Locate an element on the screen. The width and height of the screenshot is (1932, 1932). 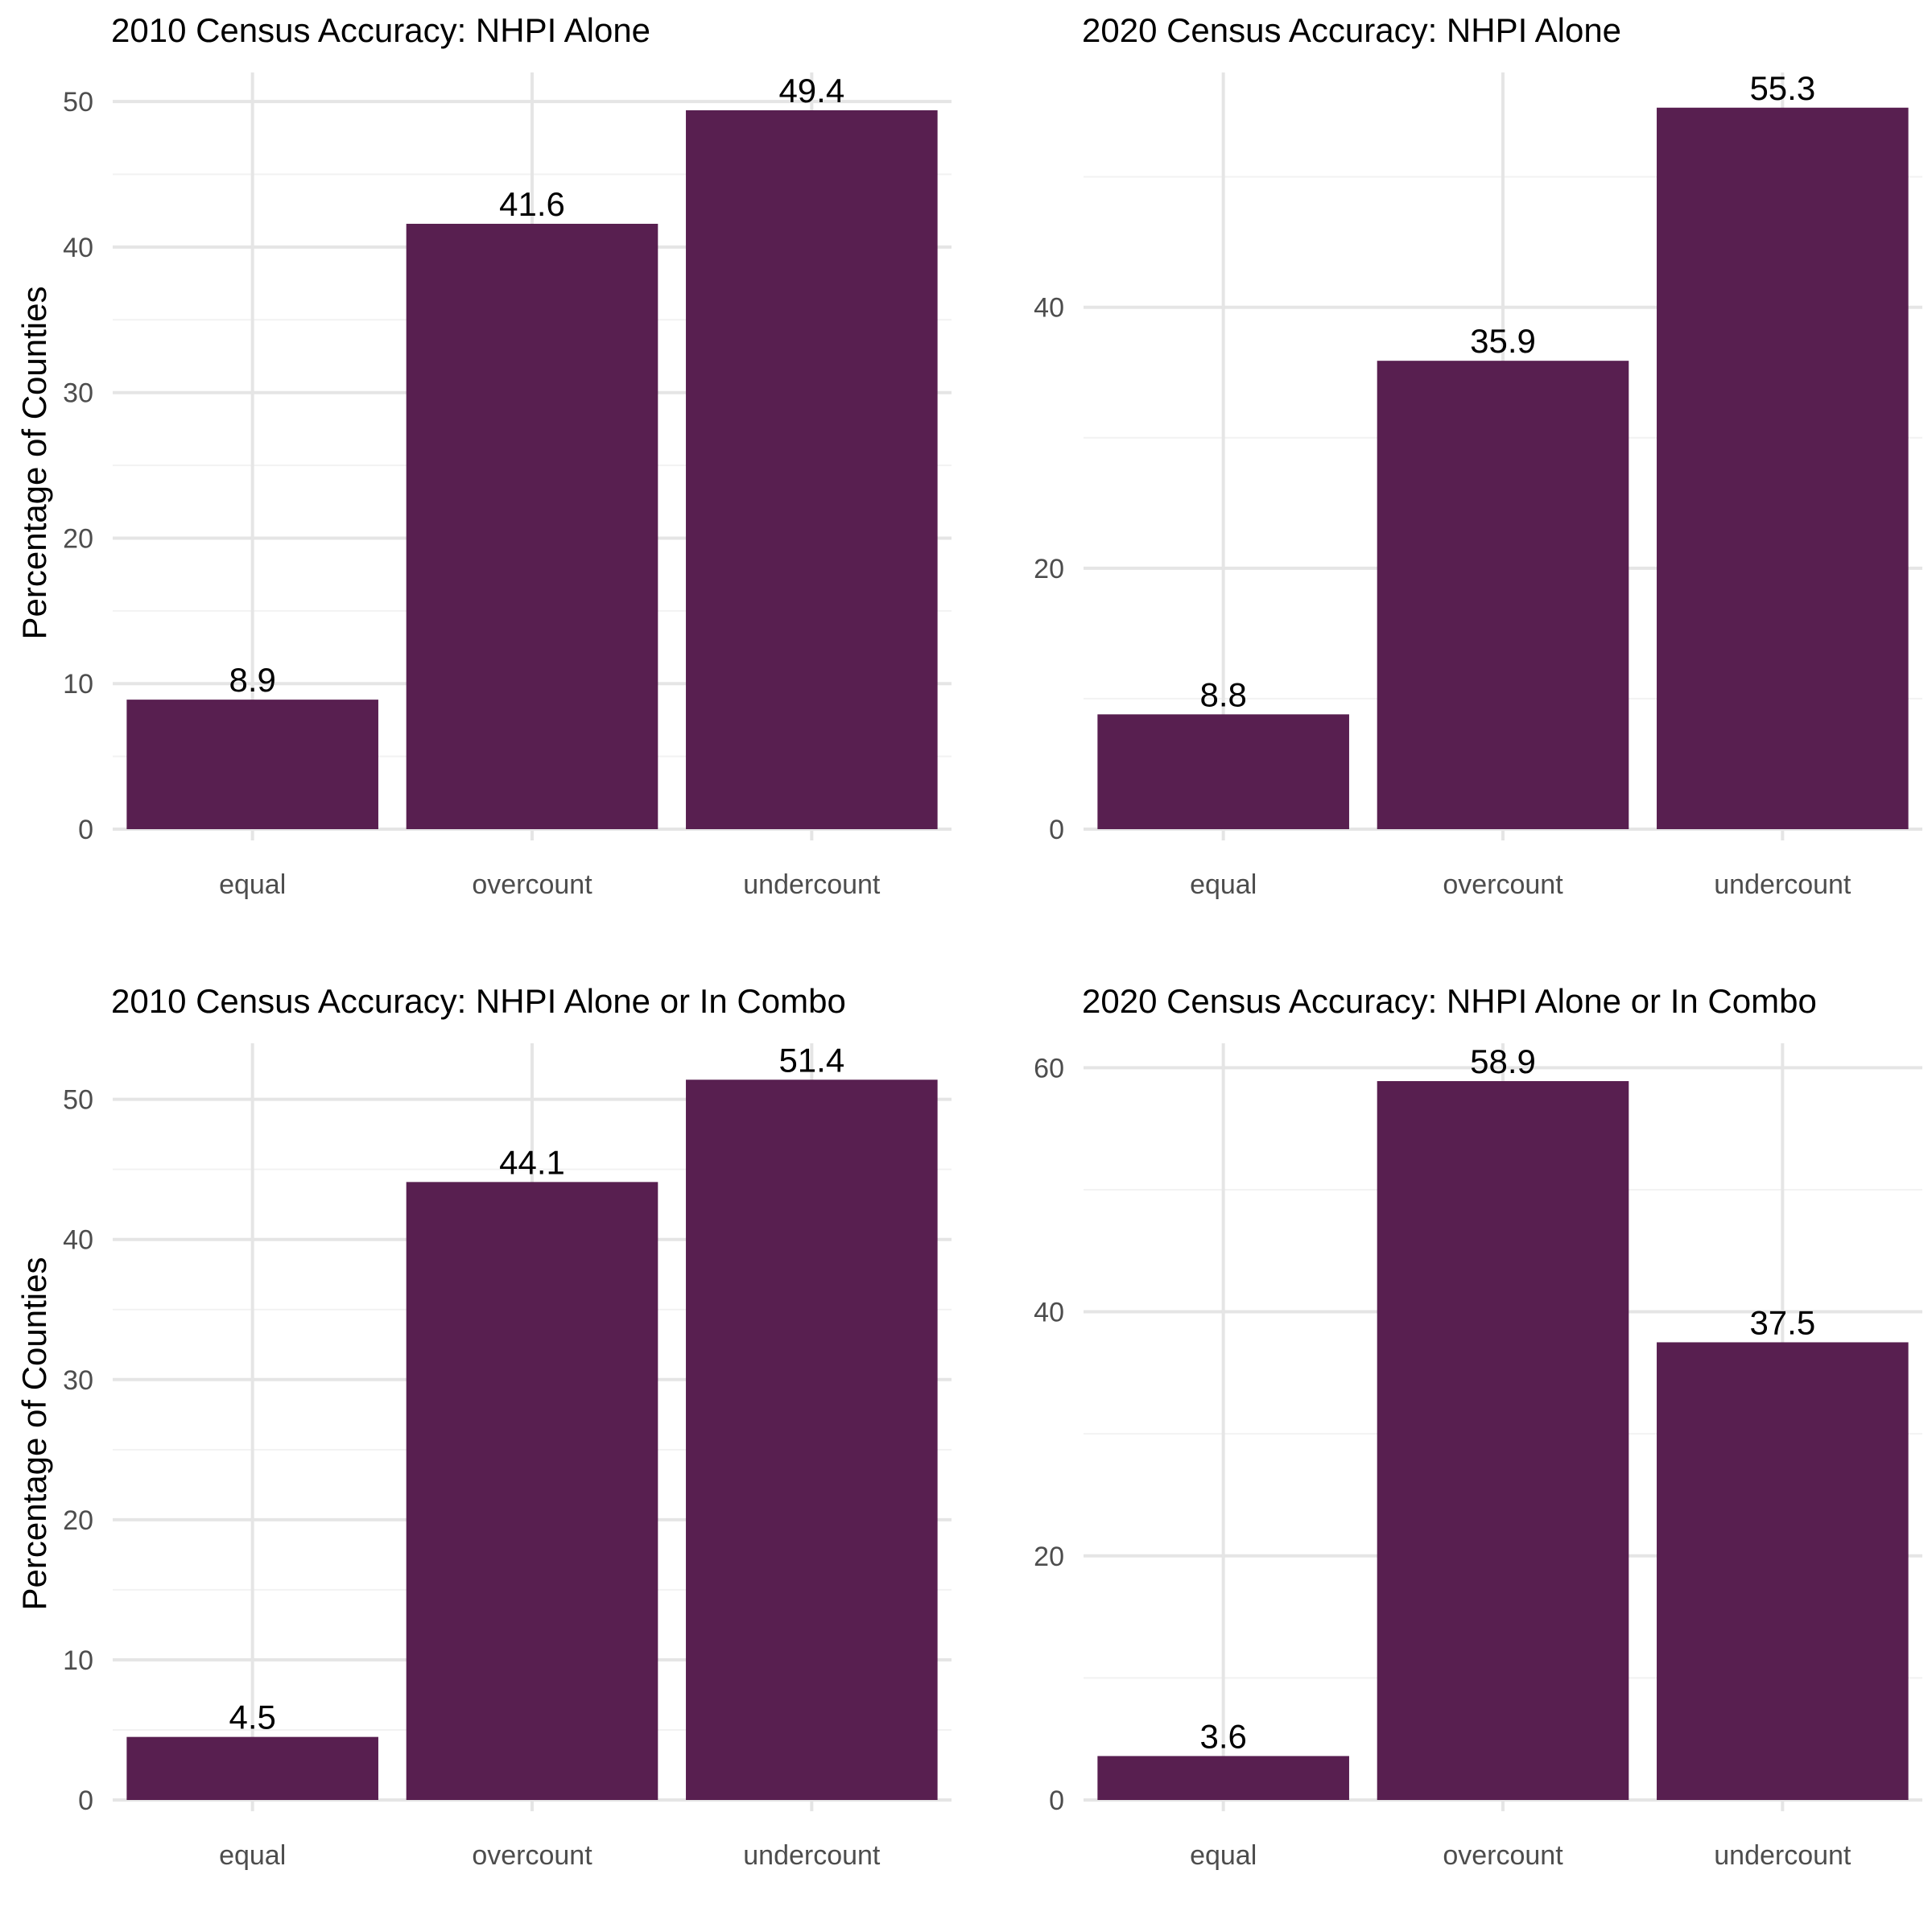
data-label: 4.5 is located at coordinates (252, 1717).